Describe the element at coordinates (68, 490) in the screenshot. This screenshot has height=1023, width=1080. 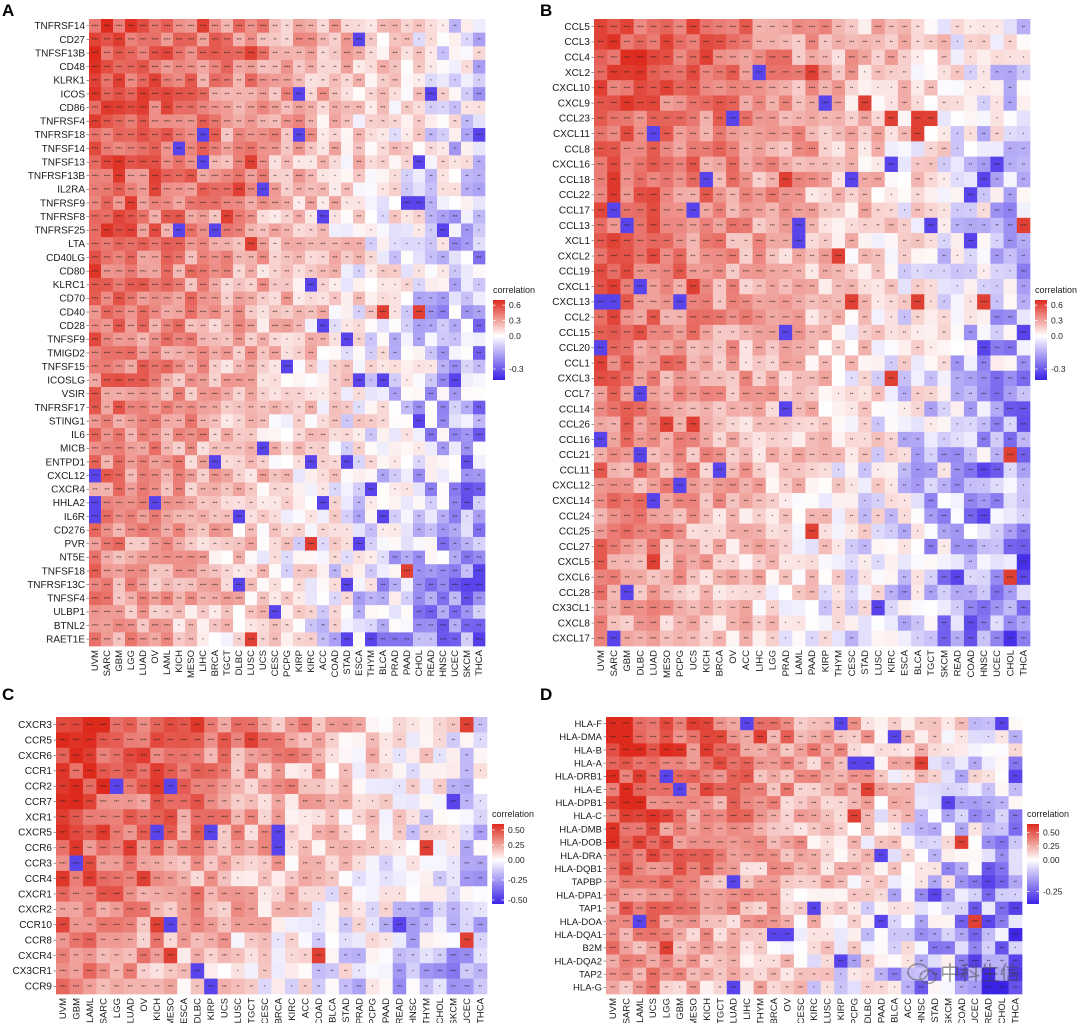
I see `row-label: CXCR4` at that location.